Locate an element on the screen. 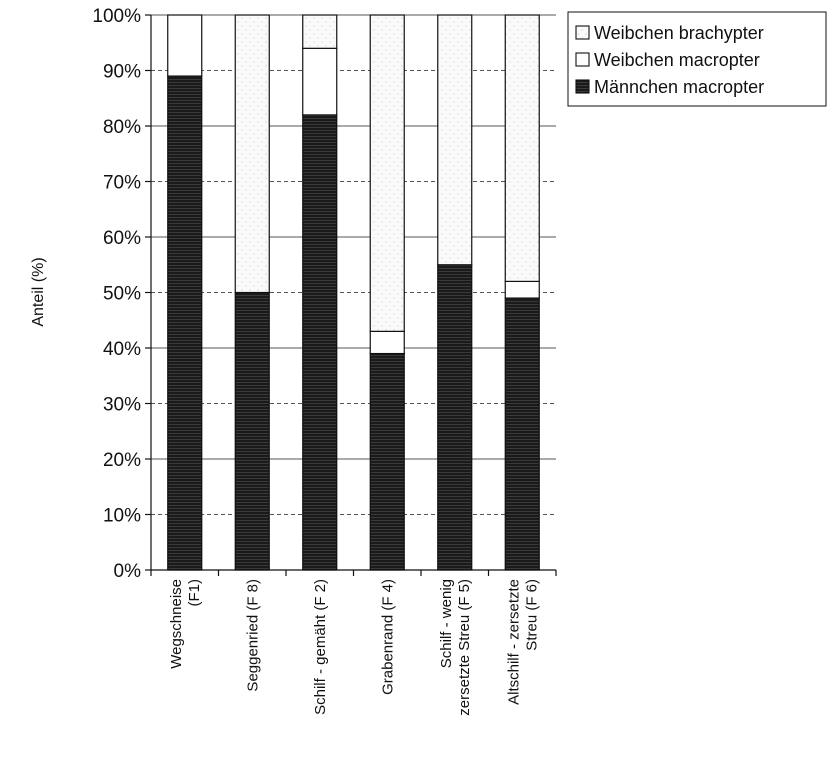 This screenshot has height=761, width=832. x-tick-label: Grabenrand (F 4) is located at coordinates (387, 637).